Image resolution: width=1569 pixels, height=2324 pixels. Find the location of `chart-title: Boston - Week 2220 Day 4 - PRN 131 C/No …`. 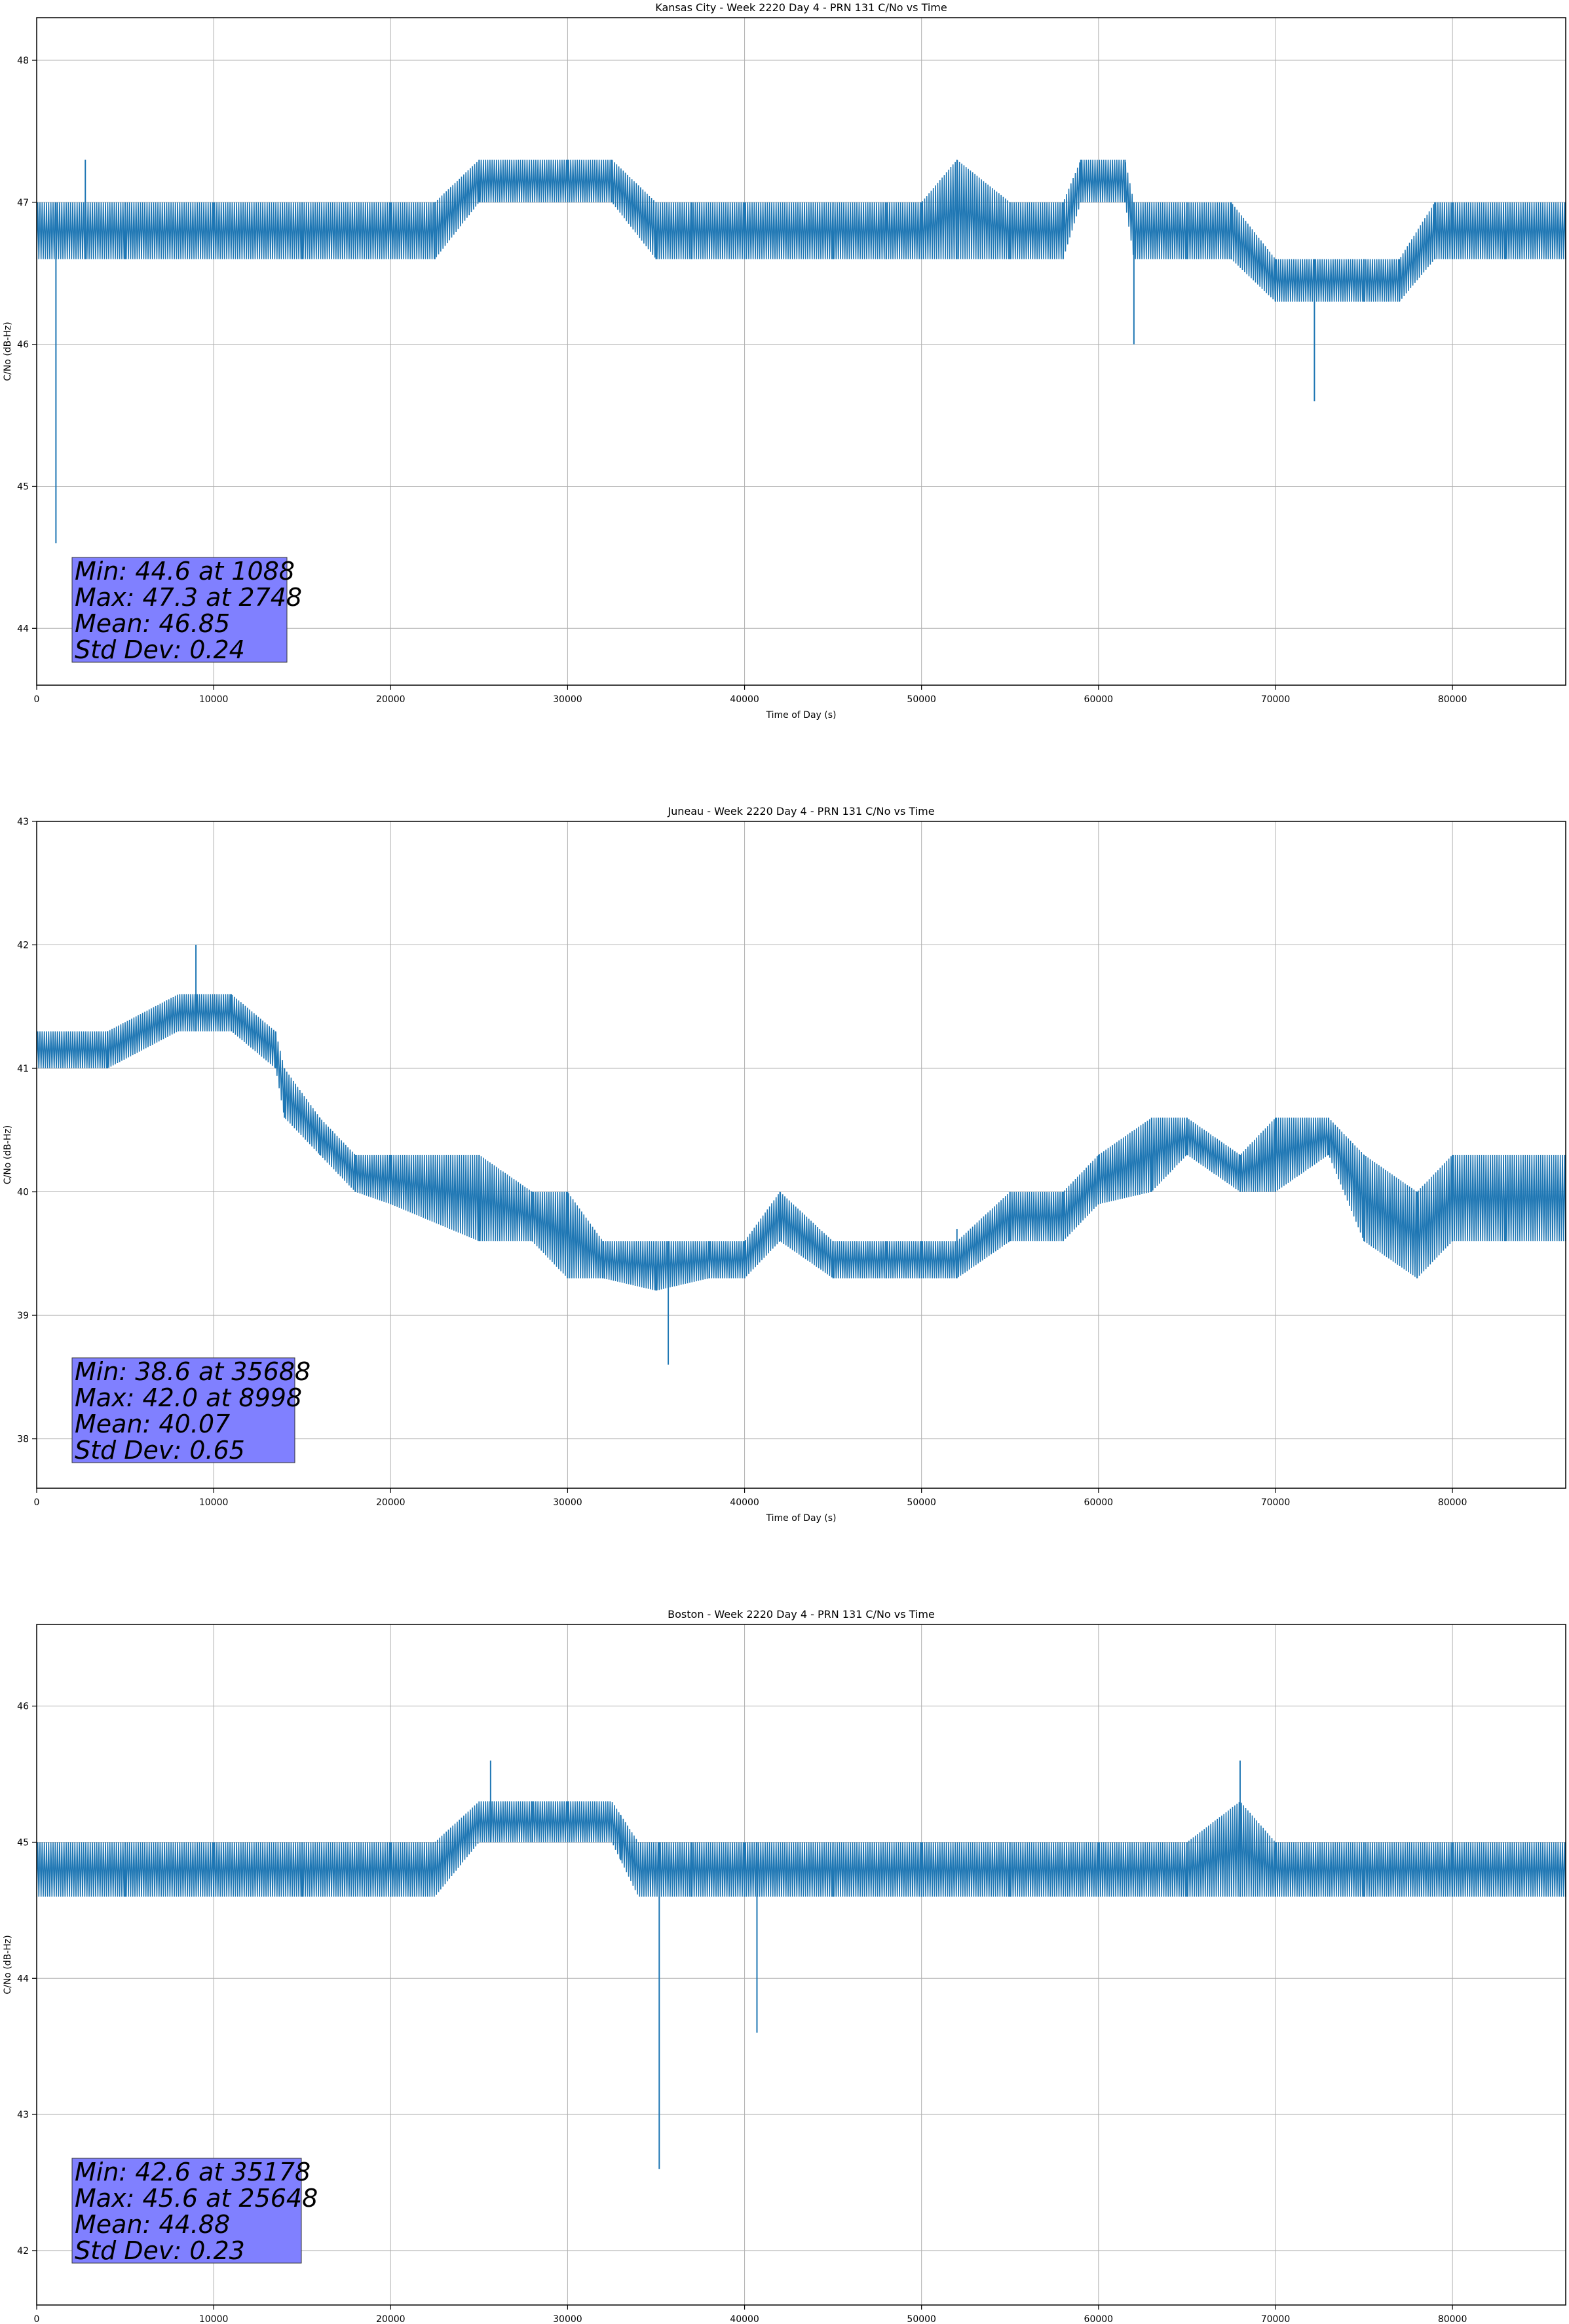

chart-title: Boston - Week 2220 Day 4 - PRN 131 C/No … is located at coordinates (801, 1614).